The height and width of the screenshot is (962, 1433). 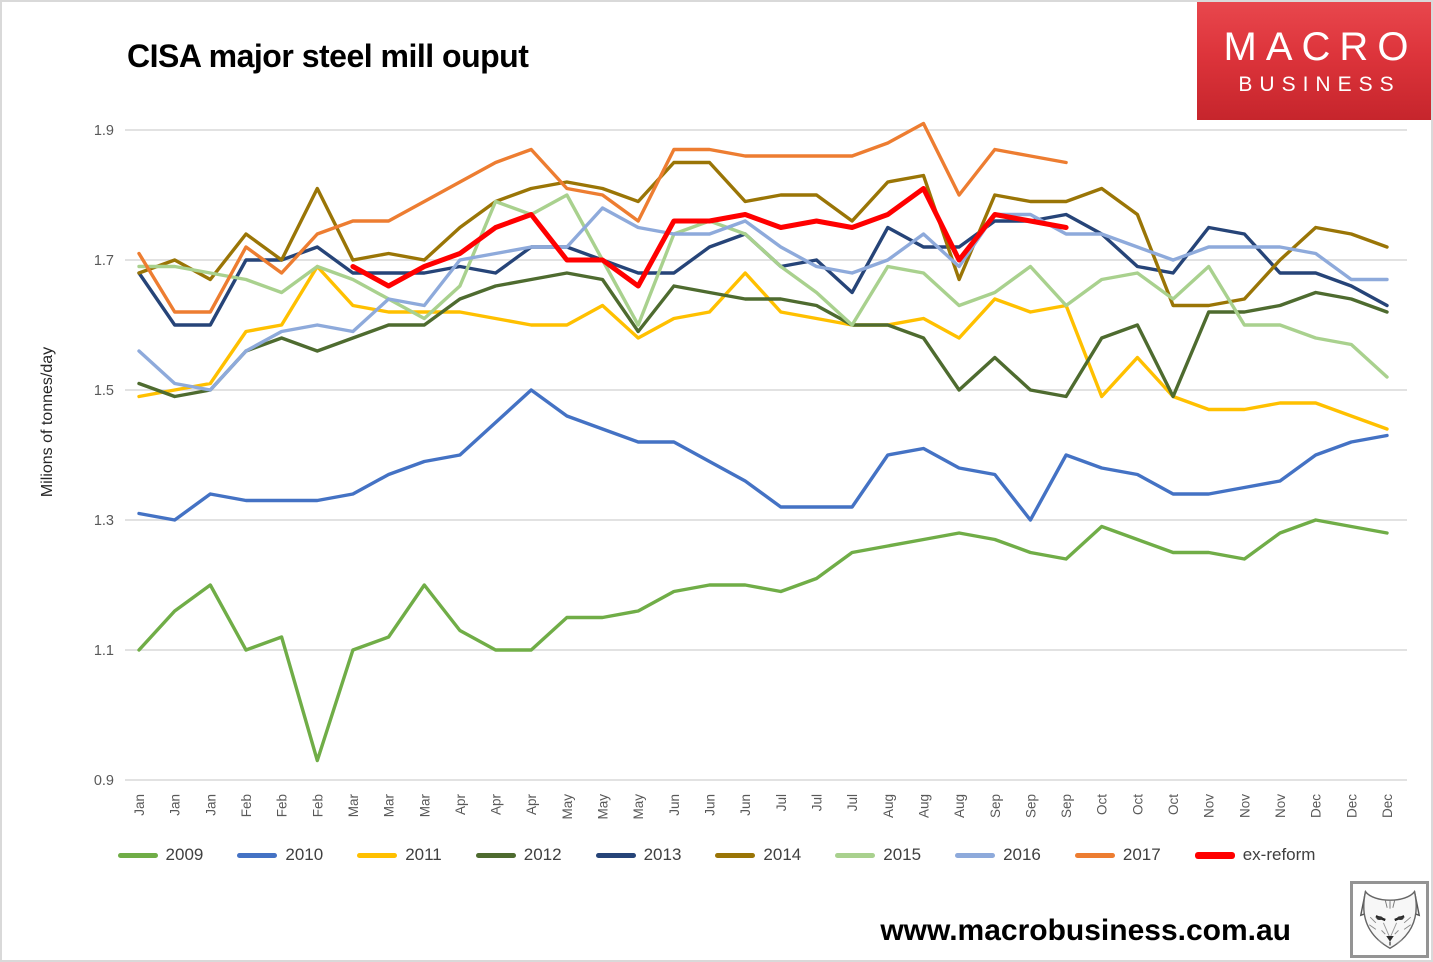 What do you see at coordinates (782, 854) in the screenshot?
I see `legend-label-2014: 2014` at bounding box center [782, 854].